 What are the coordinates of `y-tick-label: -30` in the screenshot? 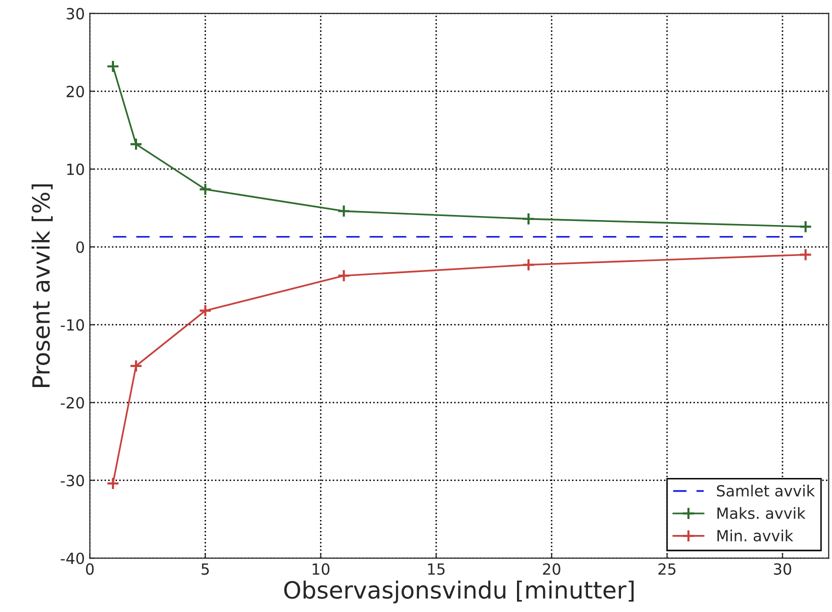 It's located at (72, 480).